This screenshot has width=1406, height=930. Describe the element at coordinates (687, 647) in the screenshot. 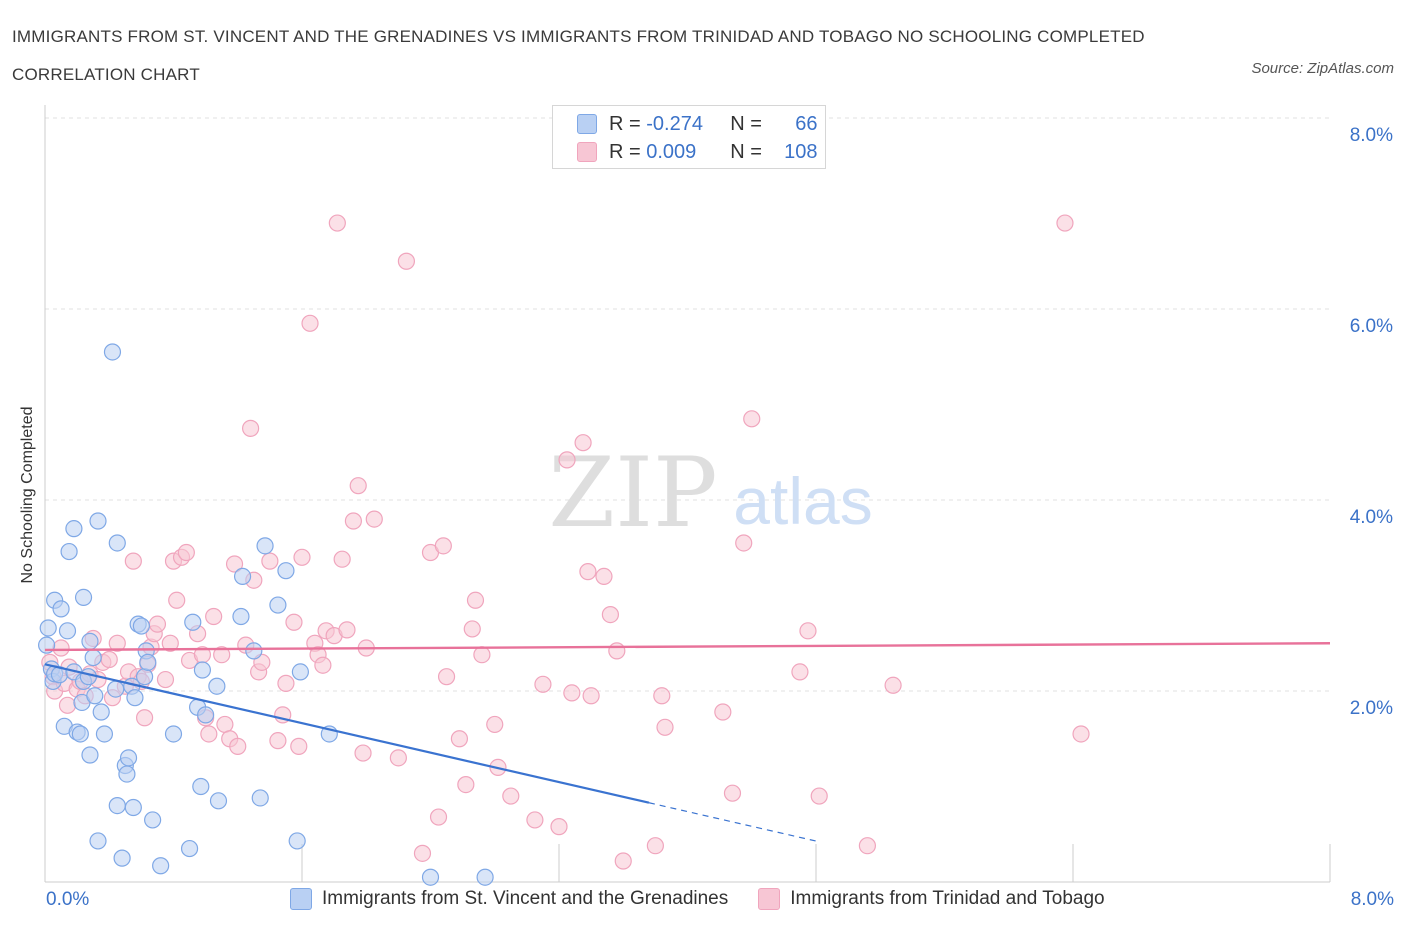

I see `trend-line-trinidad` at that location.